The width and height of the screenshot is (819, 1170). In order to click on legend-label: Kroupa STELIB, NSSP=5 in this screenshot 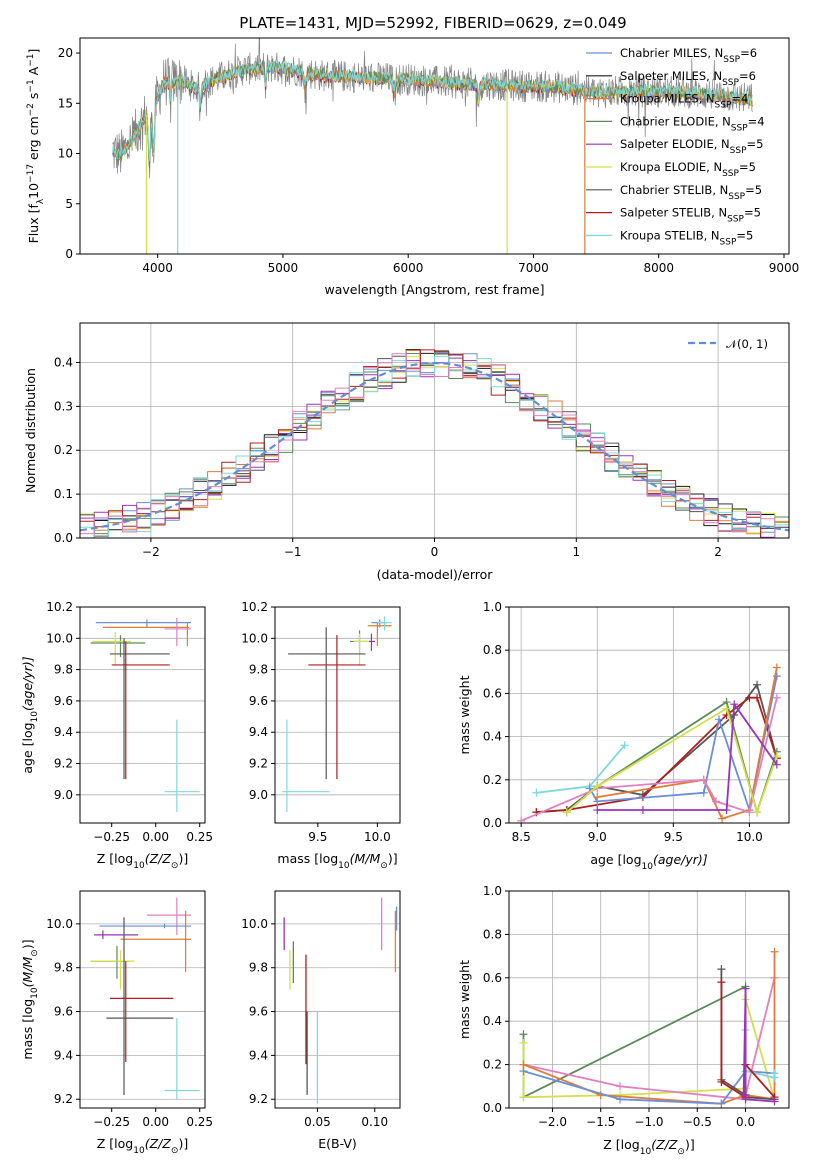, I will do `click(686, 237)`.